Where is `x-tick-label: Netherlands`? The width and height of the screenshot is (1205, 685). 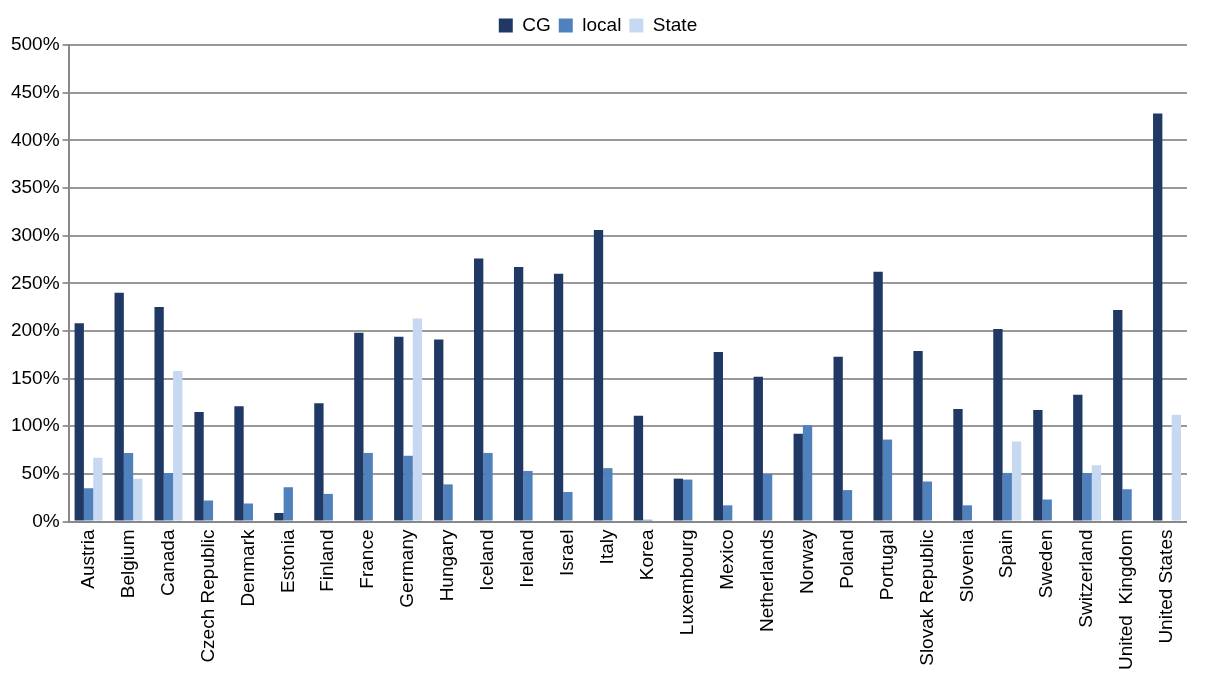 x-tick-label: Netherlands is located at coordinates (766, 580).